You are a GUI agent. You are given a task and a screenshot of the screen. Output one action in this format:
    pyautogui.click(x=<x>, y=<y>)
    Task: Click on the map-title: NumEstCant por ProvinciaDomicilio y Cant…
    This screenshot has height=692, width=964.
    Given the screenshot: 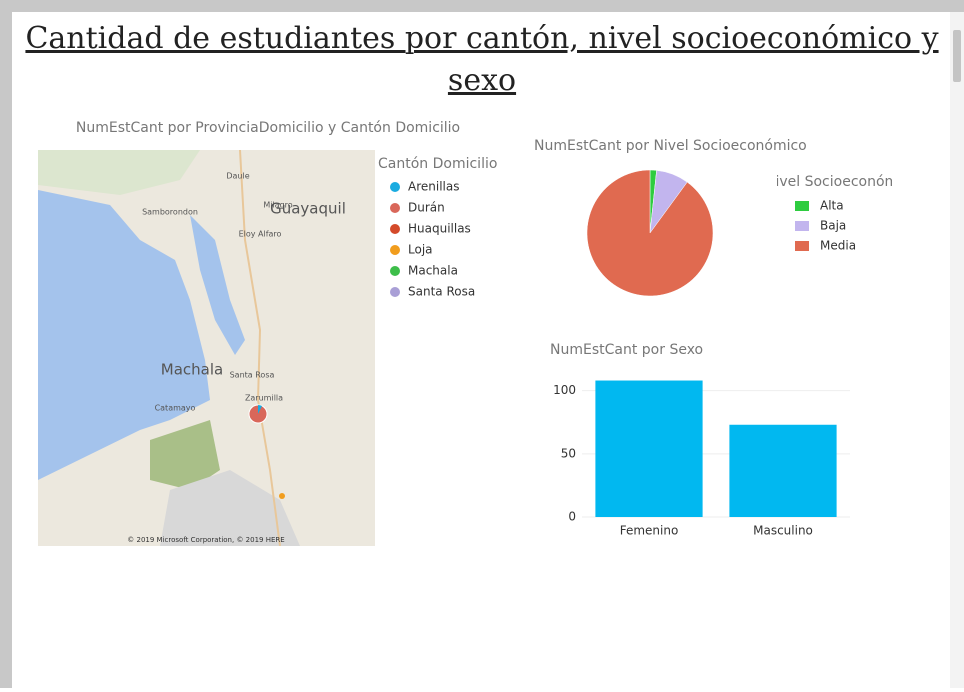 What is the action you would take?
    pyautogui.click(x=268, y=128)
    